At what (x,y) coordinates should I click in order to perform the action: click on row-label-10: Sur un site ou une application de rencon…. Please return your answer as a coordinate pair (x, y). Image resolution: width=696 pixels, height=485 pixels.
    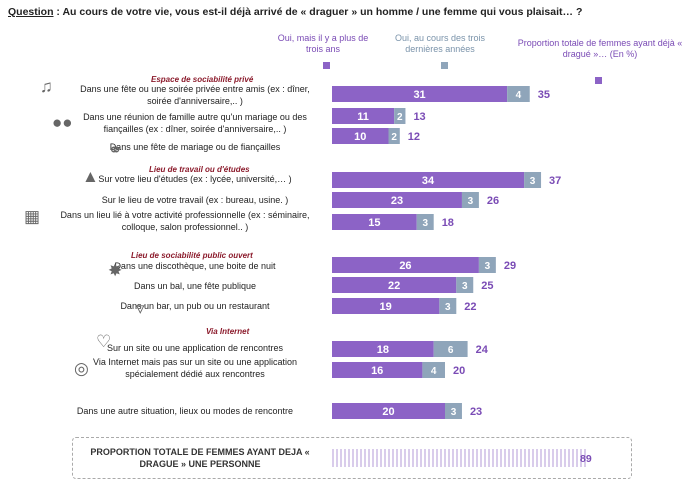
    Looking at the image, I should click on (195, 348).